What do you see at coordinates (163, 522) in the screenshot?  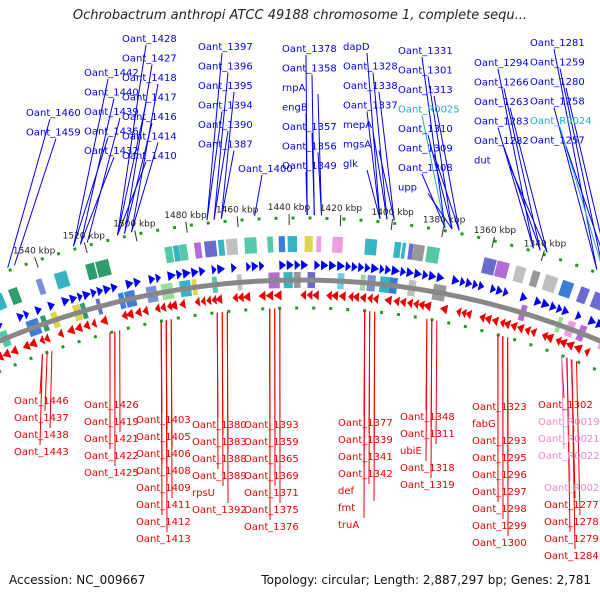 I see `bottom-gene-label: Oant_1412` at bounding box center [163, 522].